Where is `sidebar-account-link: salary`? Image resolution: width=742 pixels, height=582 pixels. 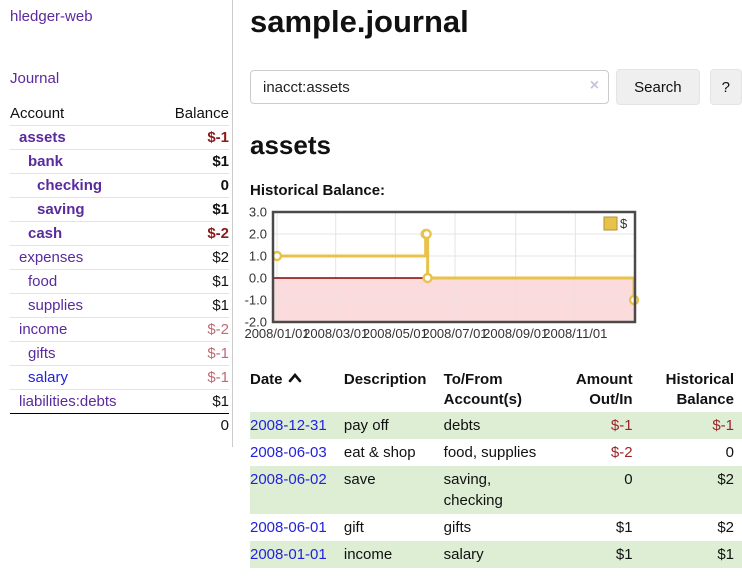
sidebar-account-link: salary is located at coordinates (48, 377).